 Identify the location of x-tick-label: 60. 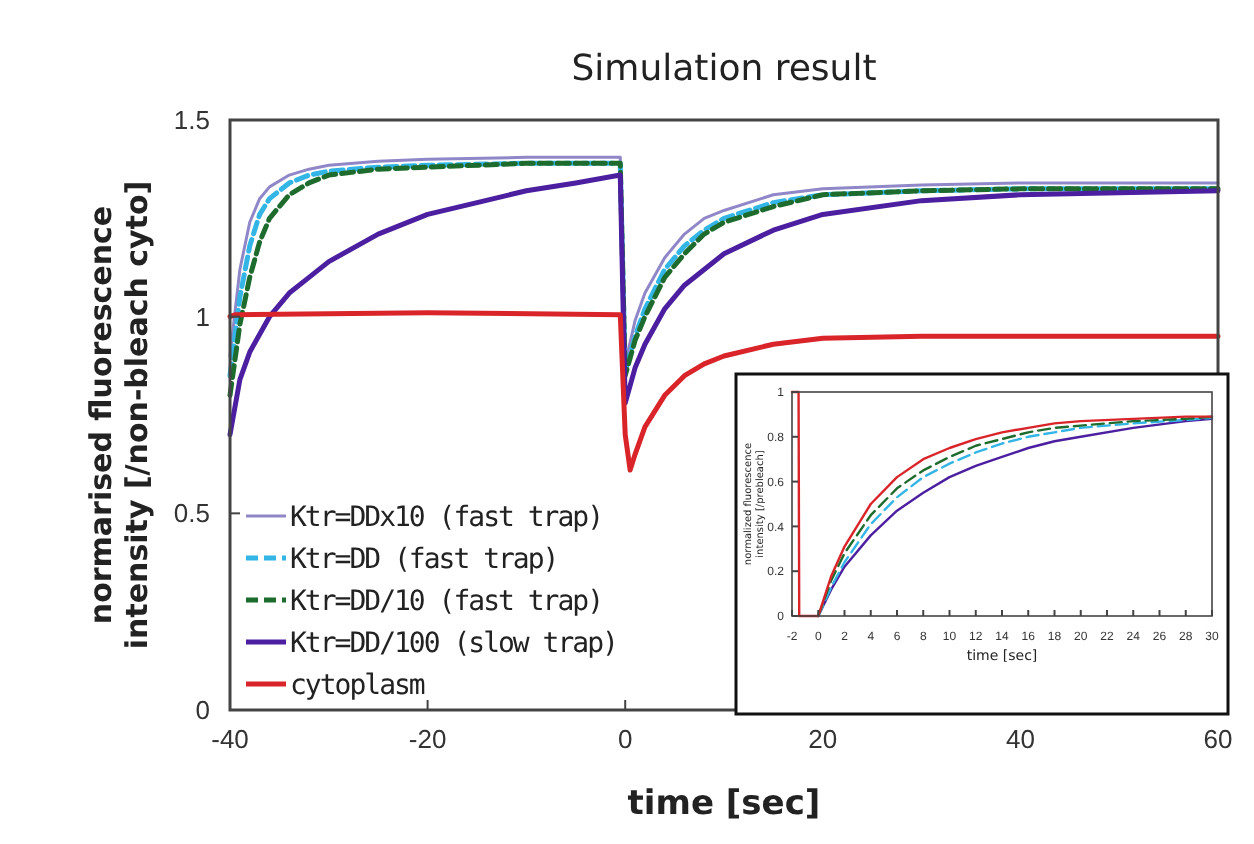
(1218, 739).